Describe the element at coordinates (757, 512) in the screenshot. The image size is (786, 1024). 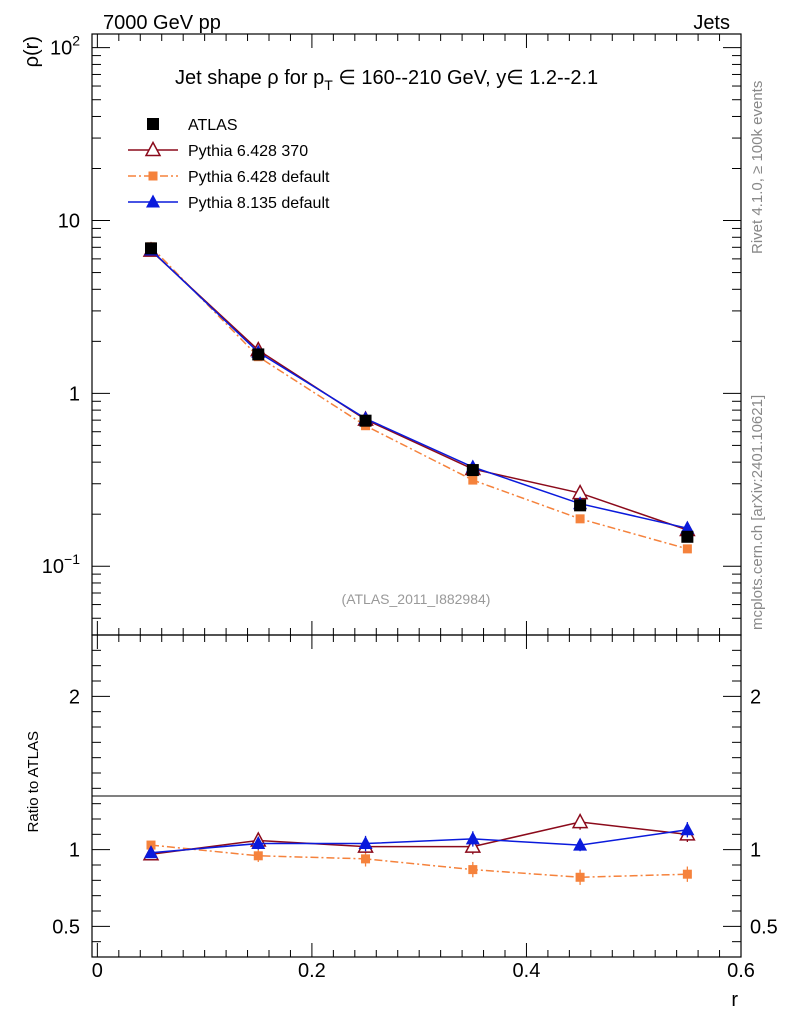
I see `mcplots-label: mcplots.cern.ch [arXiv:2401.10621]` at that location.